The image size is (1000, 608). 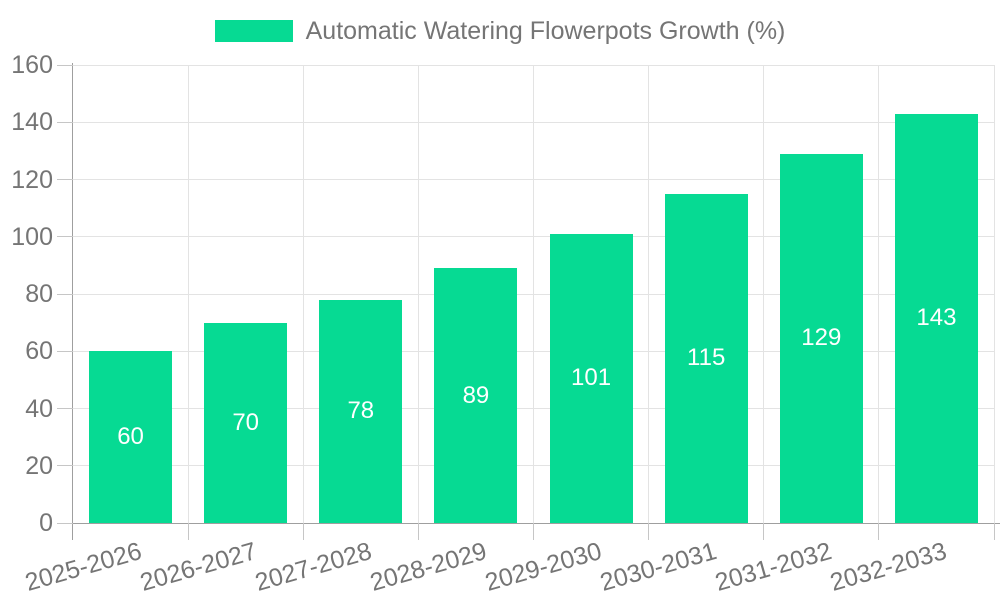 I want to click on y-axis-tick-label: 140, so click(x=32, y=122).